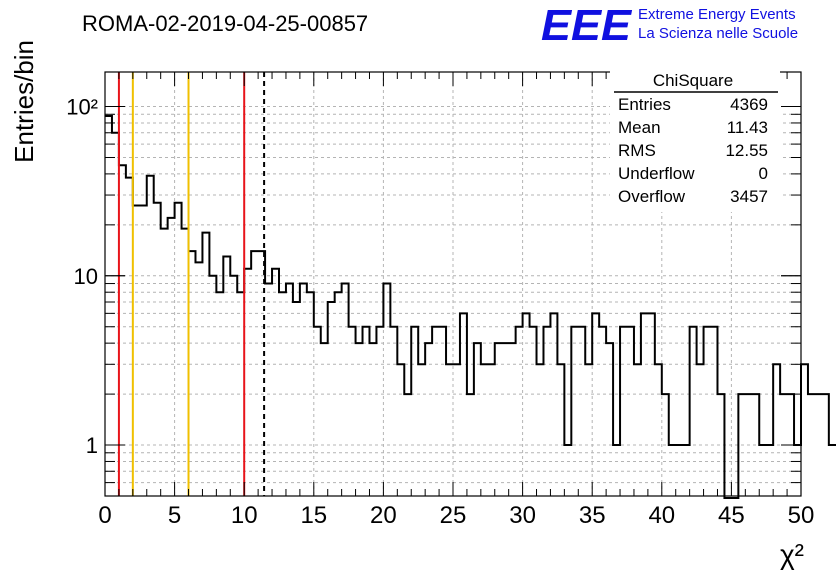 This screenshot has height=572, width=836. Describe the element at coordinates (383, 515) in the screenshot. I see `x-tick-label: 20` at that location.